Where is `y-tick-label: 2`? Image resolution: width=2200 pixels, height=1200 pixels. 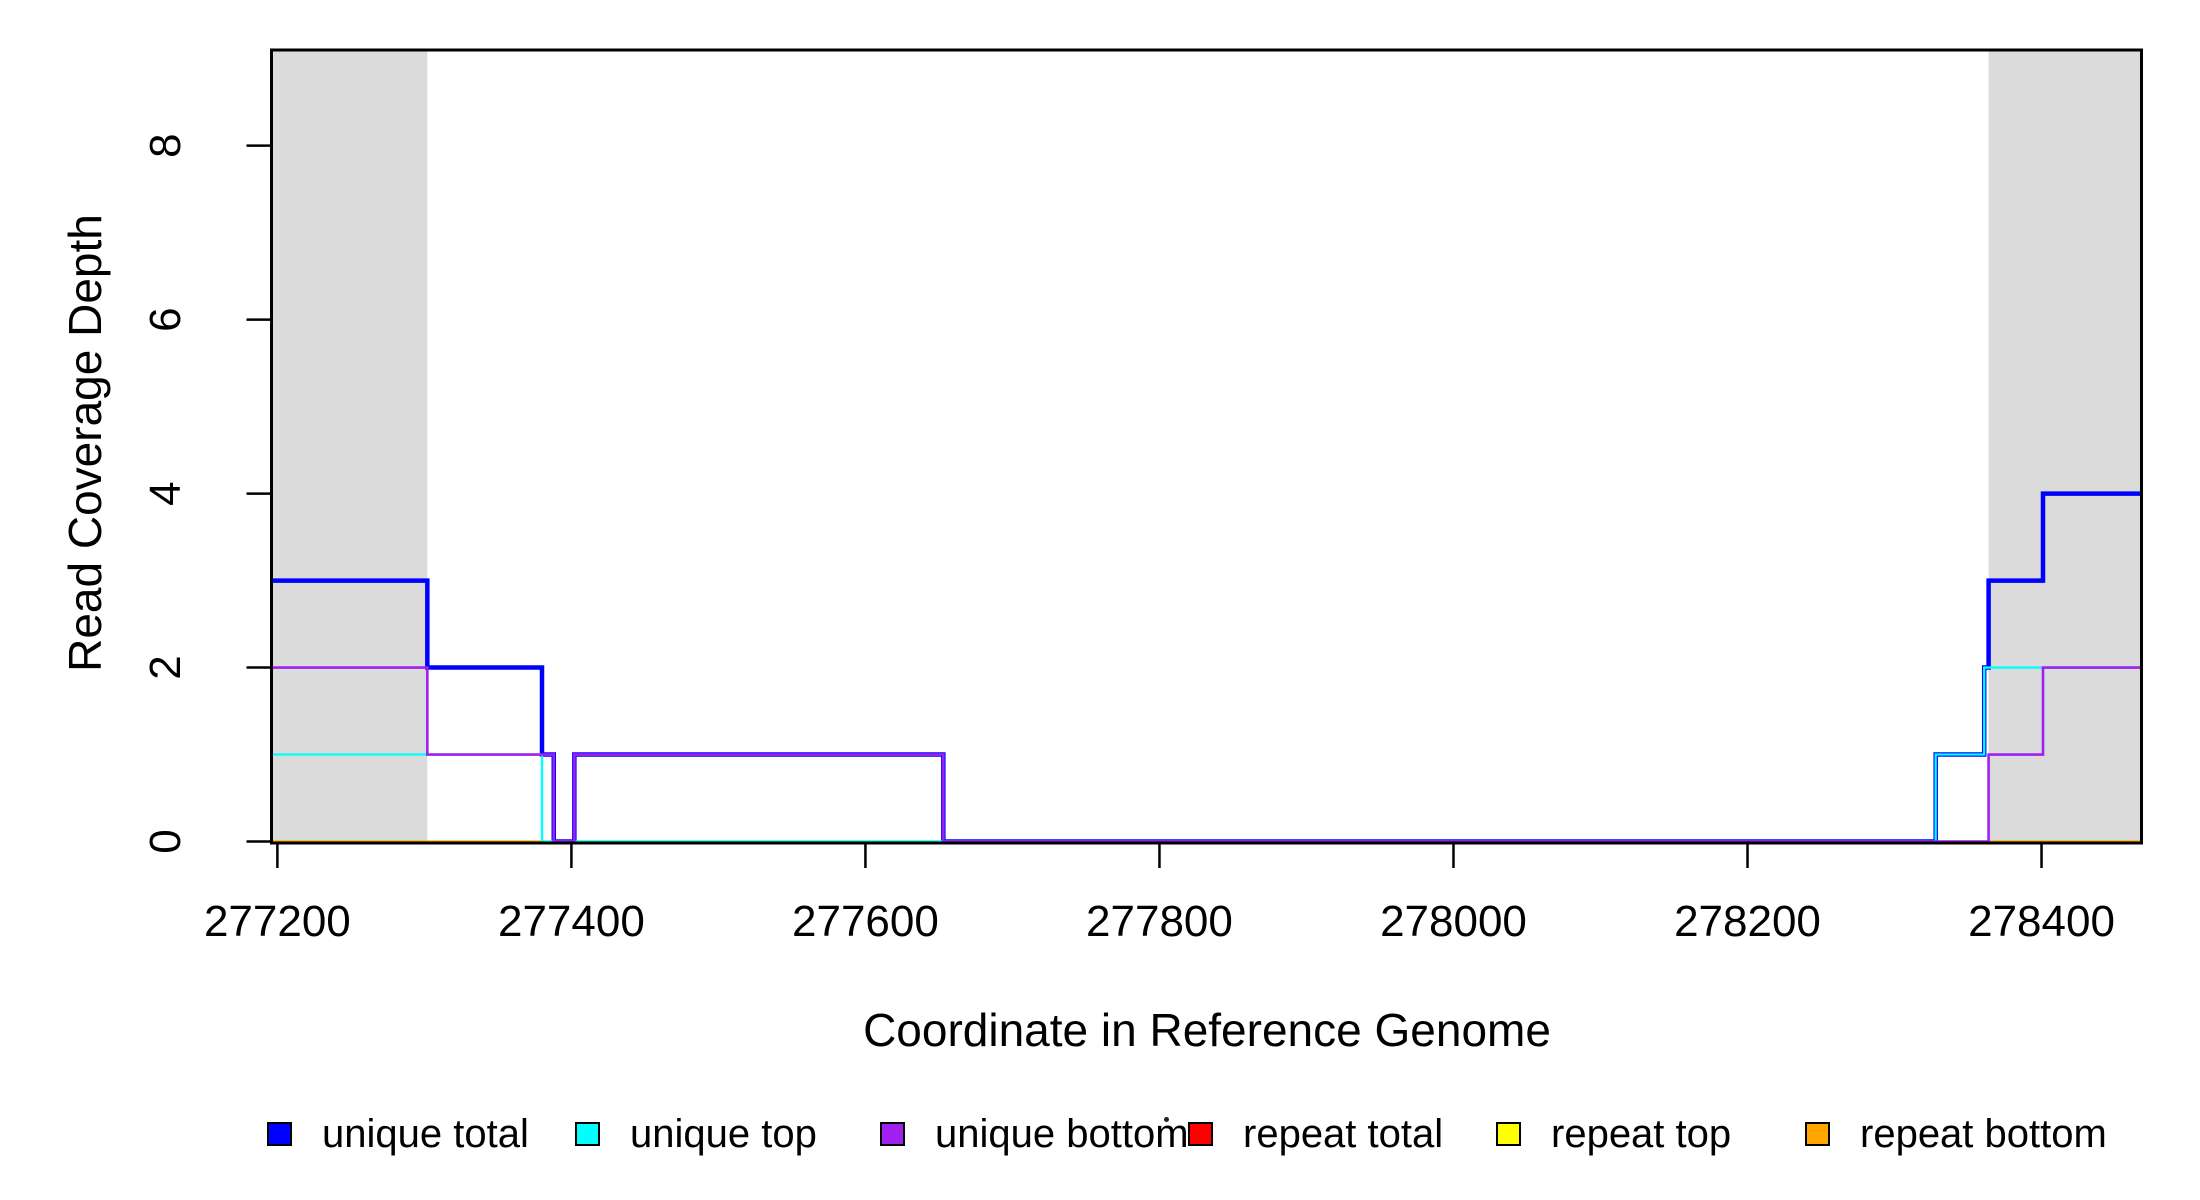 y-tick-label: 2 is located at coordinates (165, 667).